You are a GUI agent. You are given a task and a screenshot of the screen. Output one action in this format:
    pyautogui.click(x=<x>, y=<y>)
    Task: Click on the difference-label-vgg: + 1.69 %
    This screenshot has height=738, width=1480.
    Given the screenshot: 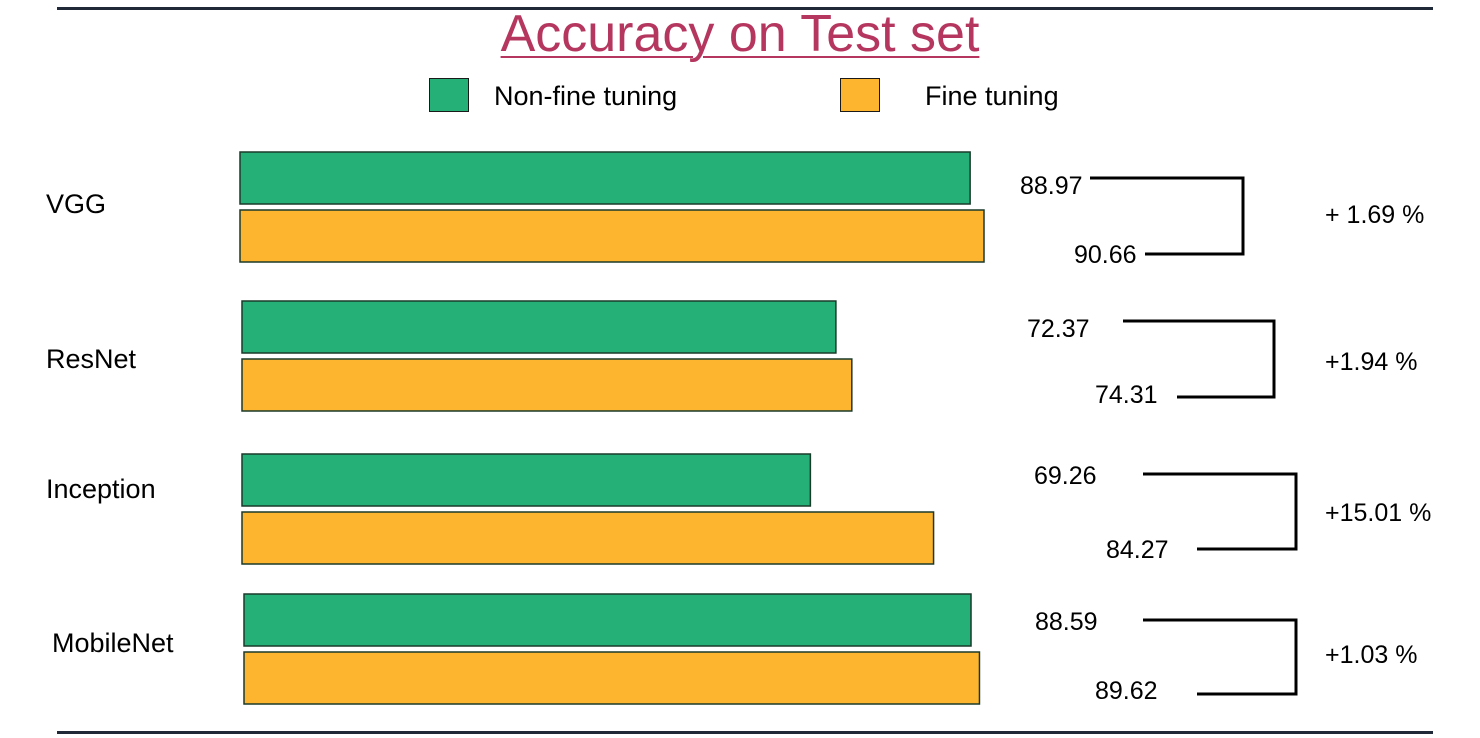 What is the action you would take?
    pyautogui.click(x=1374, y=215)
    